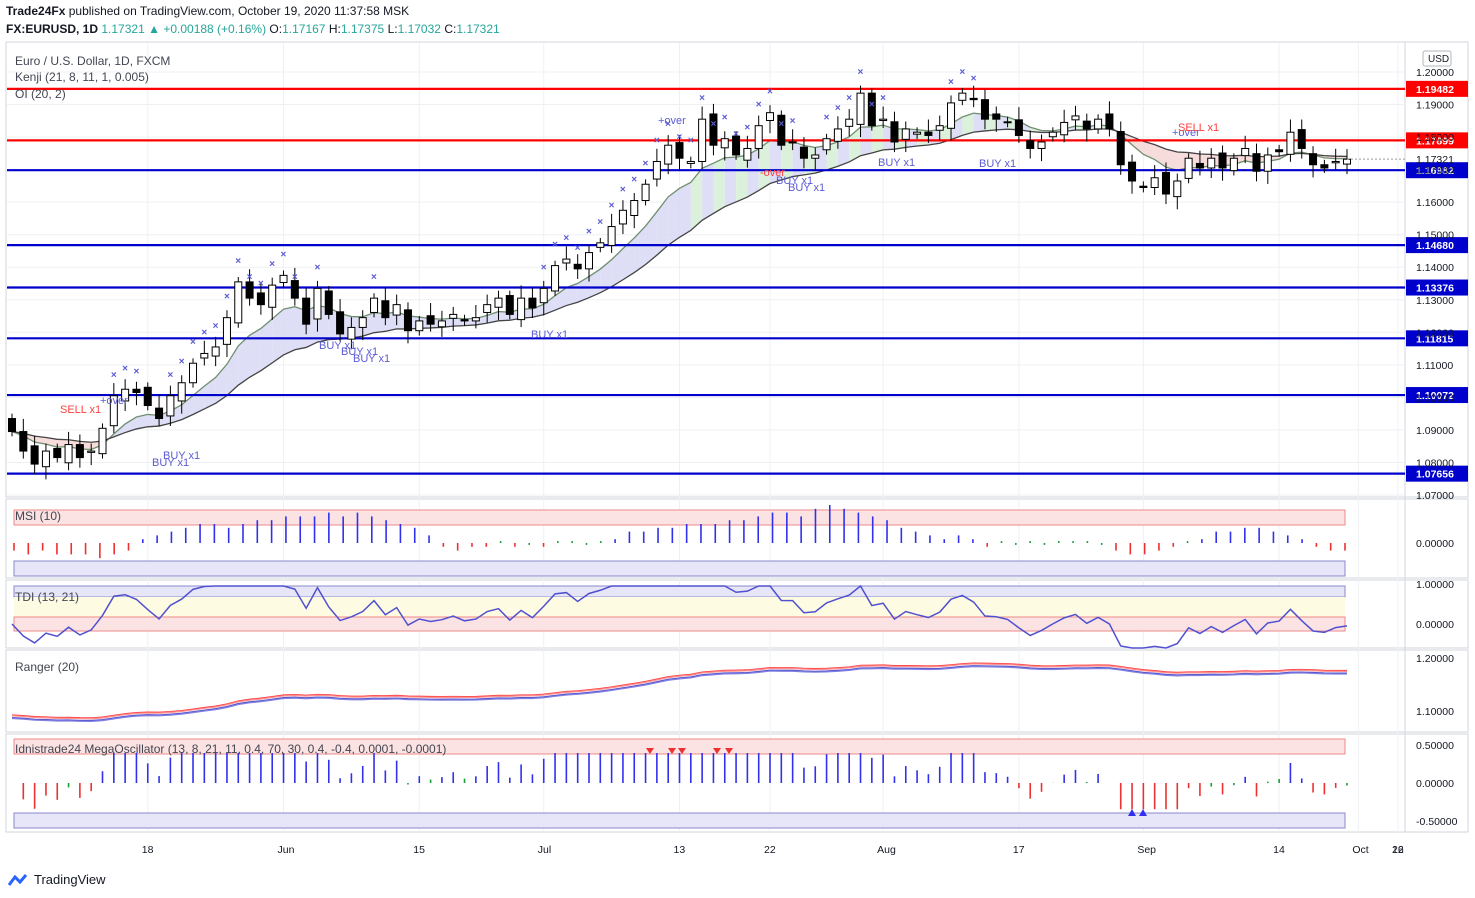  Describe the element at coordinates (679, 691) in the screenshot. I see `ranger-line` at that location.